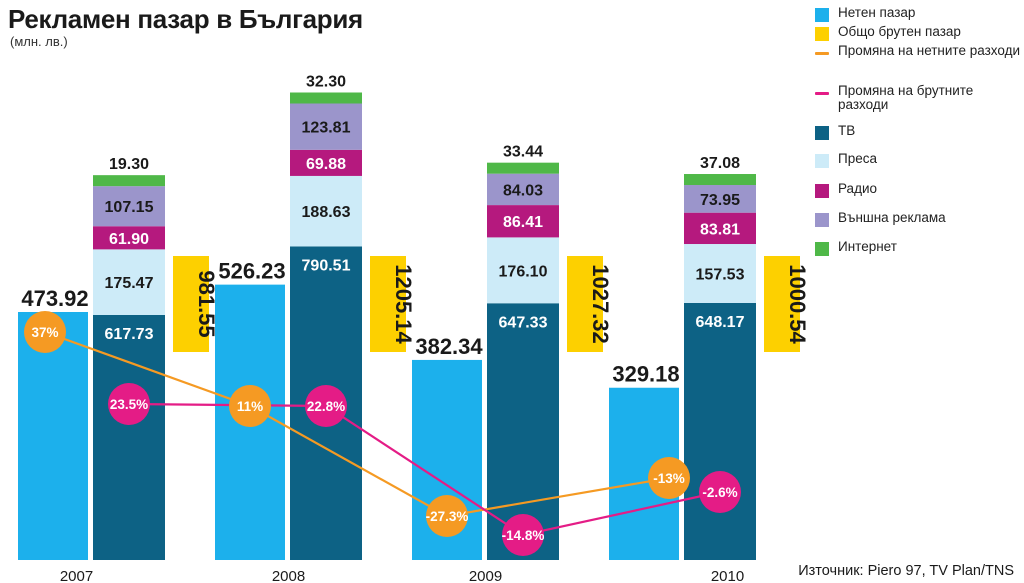  Describe the element at coordinates (54, 298) in the screenshot. I see `net-market-label: 473.92` at that location.